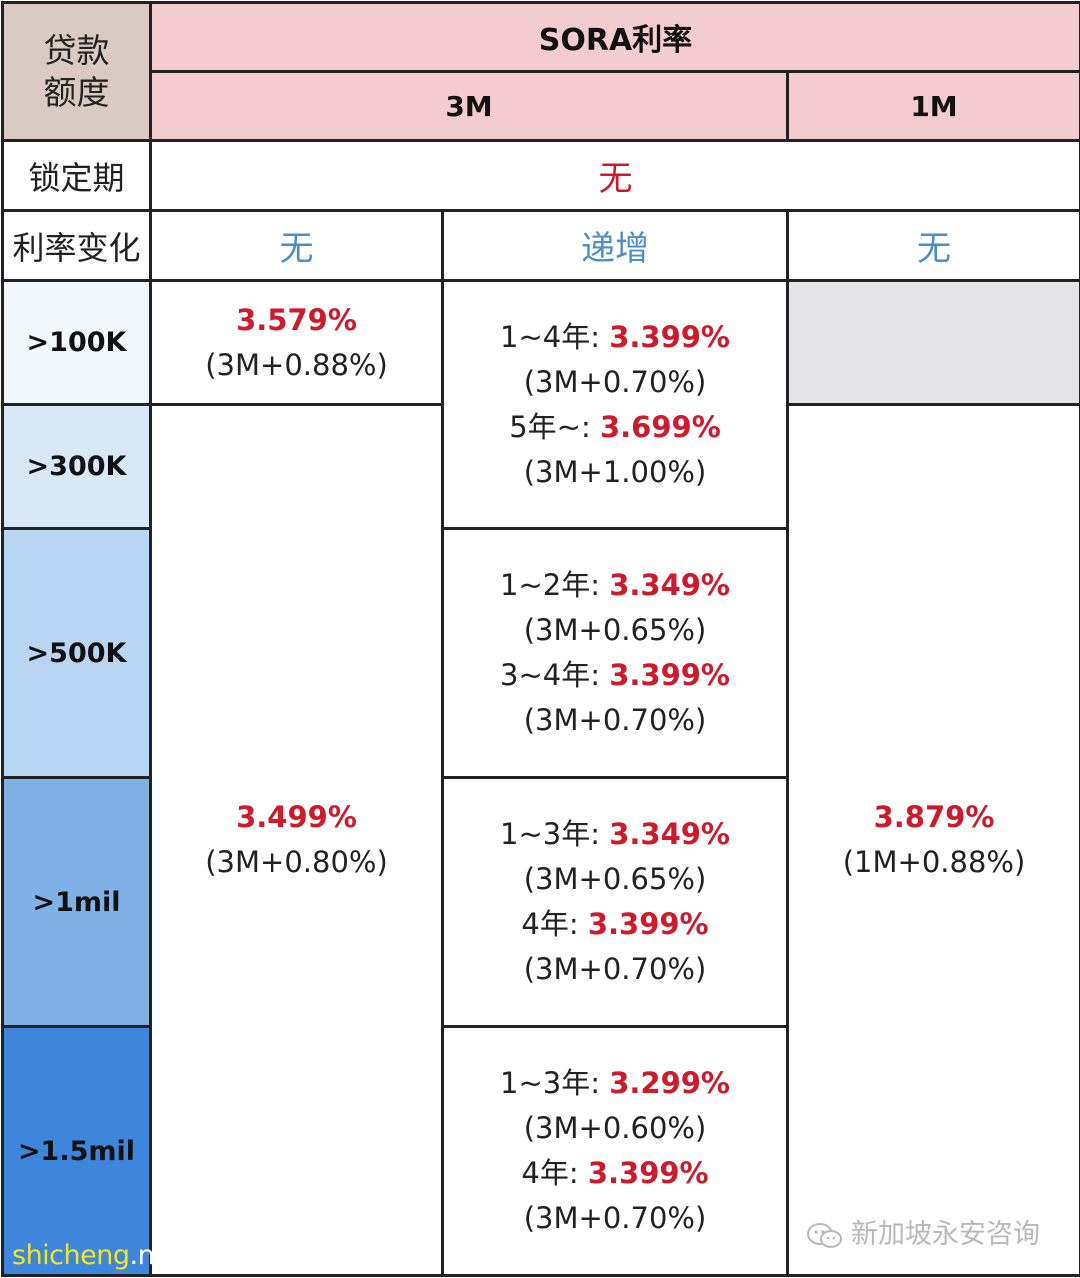  What do you see at coordinates (296, 245) in the screenshot?
I see `rate-change-3m-flat: 无` at bounding box center [296, 245].